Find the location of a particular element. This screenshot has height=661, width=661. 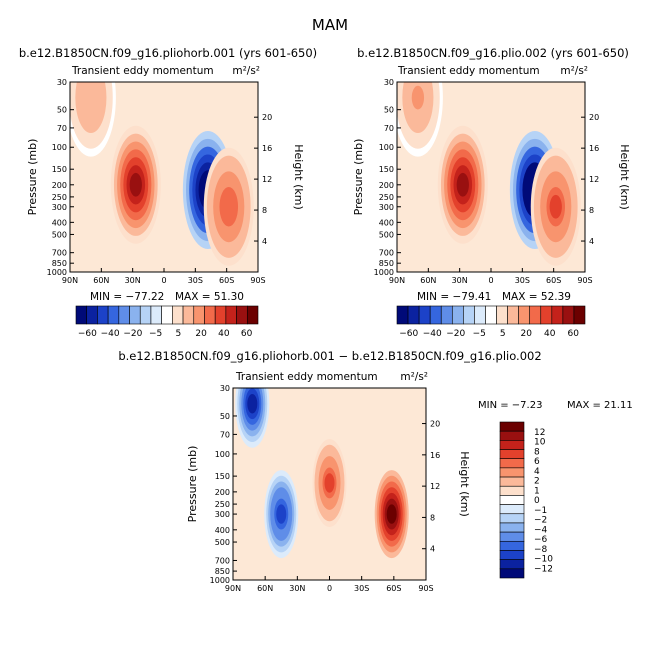

panel-3-field is located at coordinates (329, 484).